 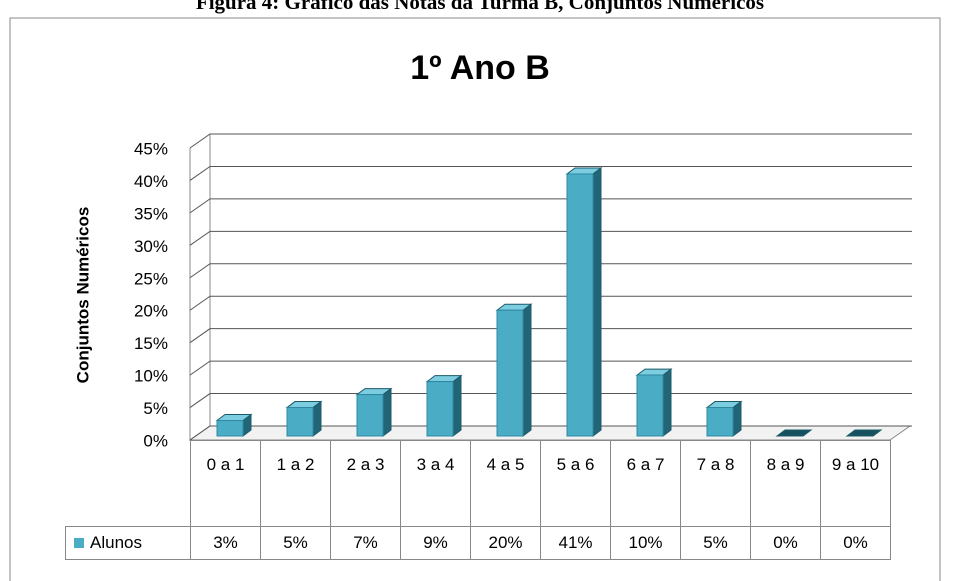 I want to click on chart-title: 1º Ano B, so click(x=480, y=68).